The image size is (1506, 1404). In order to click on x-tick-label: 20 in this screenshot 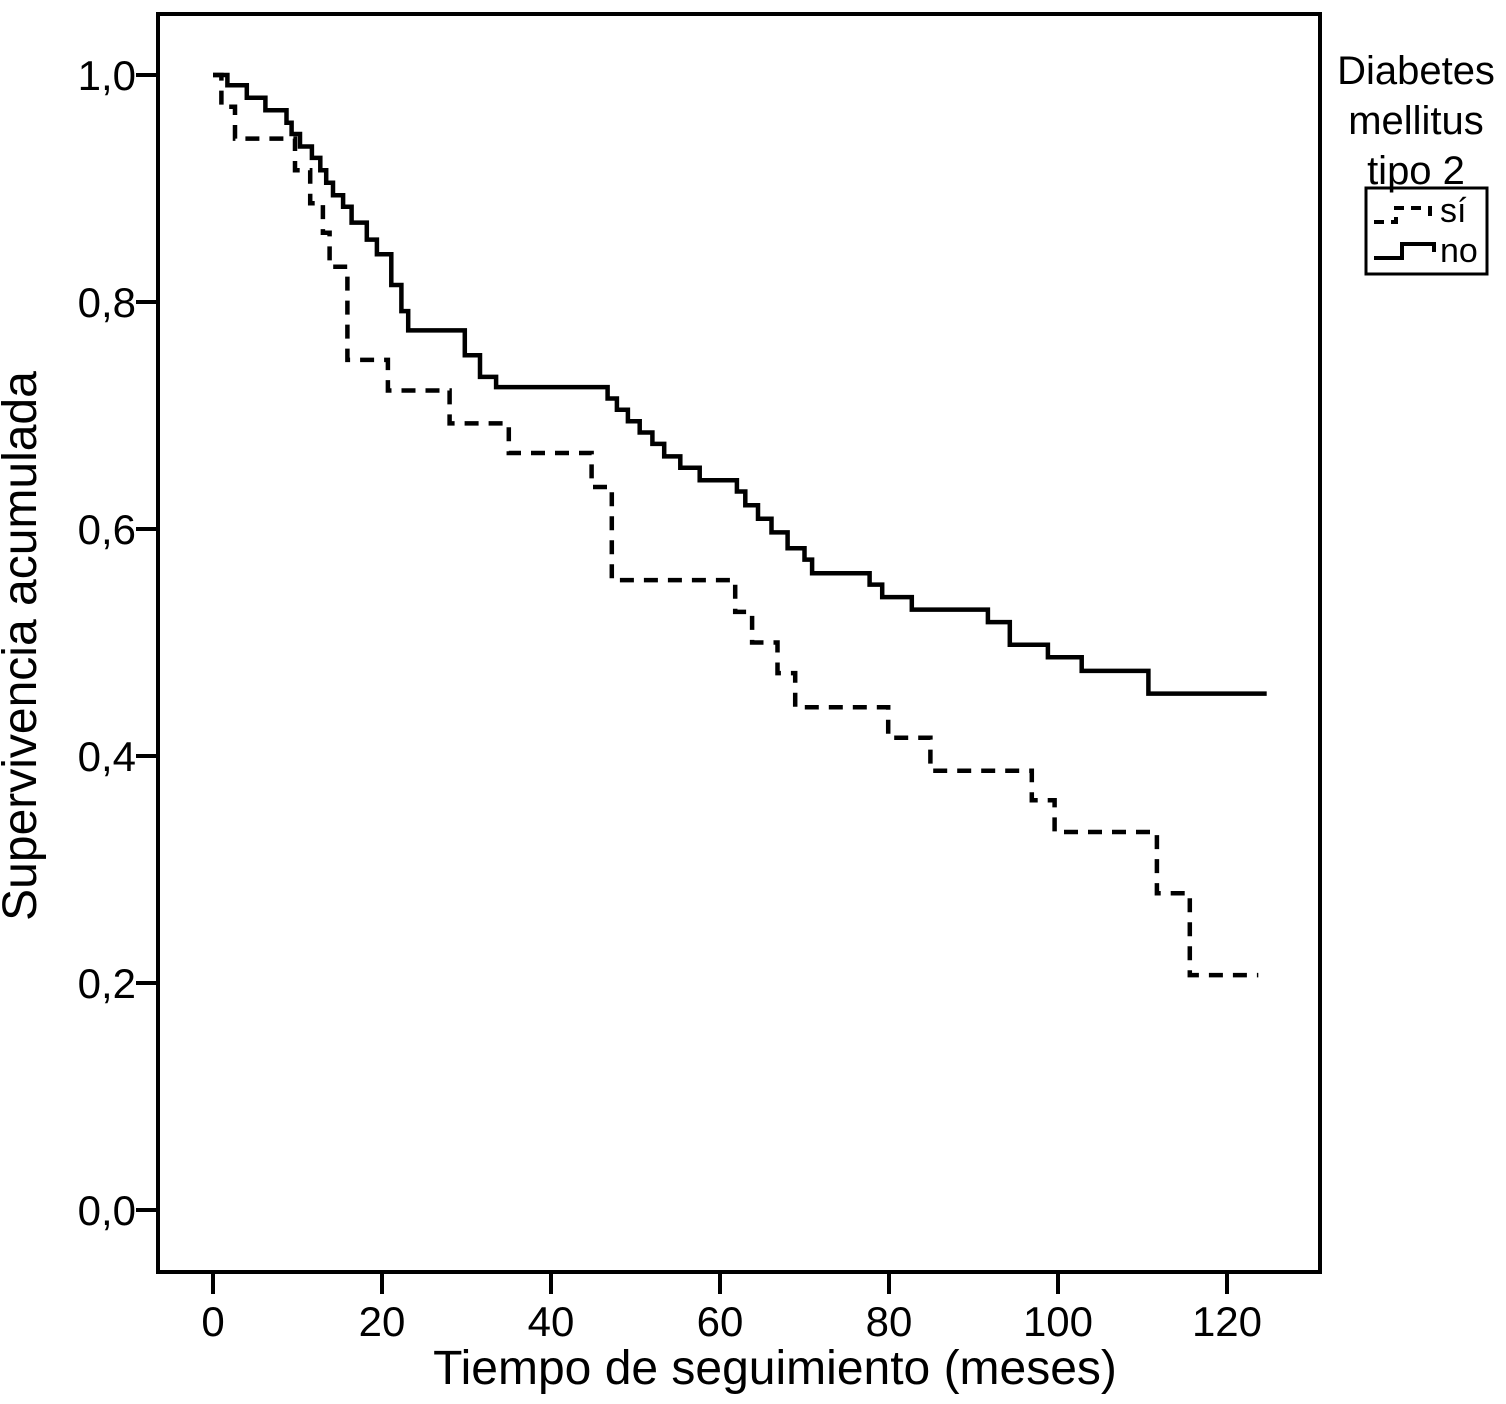, I will do `click(382, 1321)`.